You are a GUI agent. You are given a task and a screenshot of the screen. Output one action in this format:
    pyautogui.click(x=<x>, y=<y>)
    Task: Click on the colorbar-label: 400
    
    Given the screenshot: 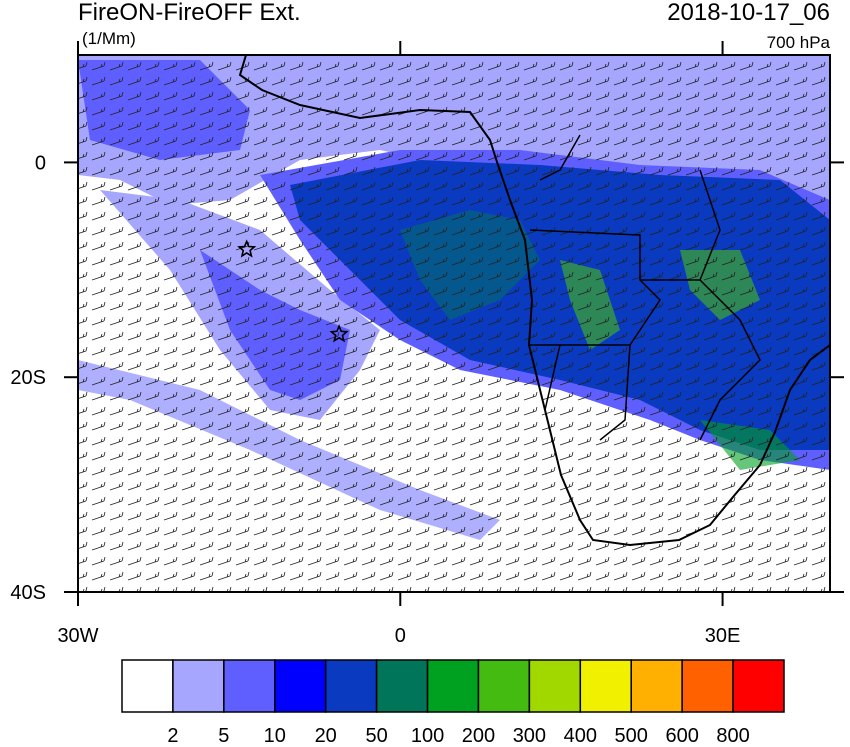 What is the action you would take?
    pyautogui.click(x=580, y=736)
    